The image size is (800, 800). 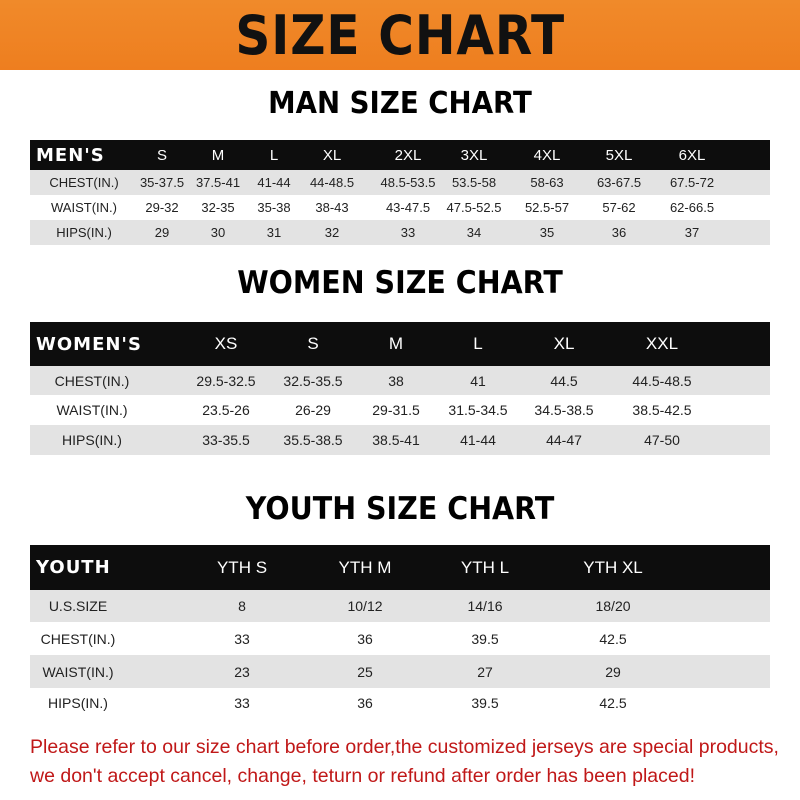 What do you see at coordinates (365, 567) in the screenshot?
I see `size-column-header: YTH M` at bounding box center [365, 567].